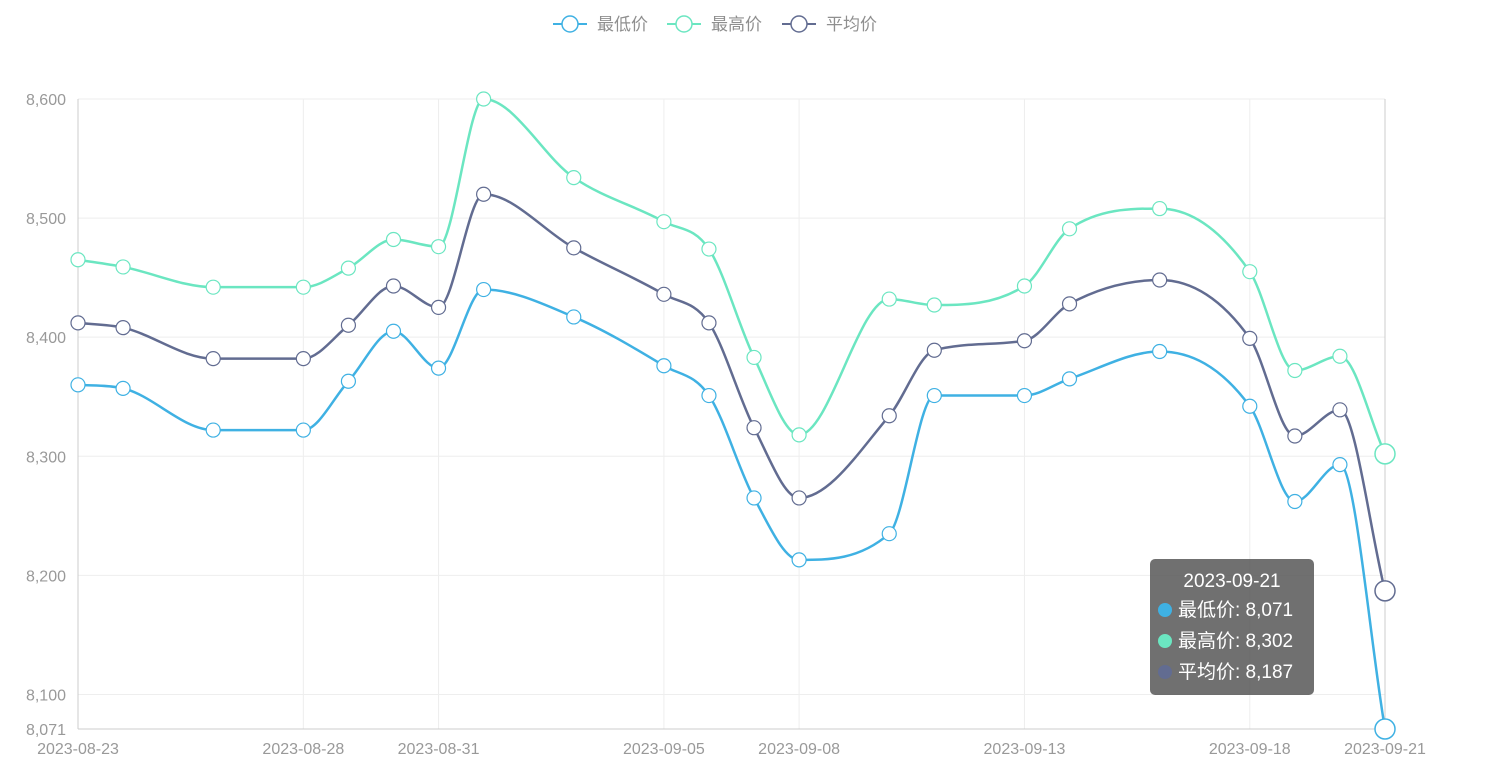 This screenshot has height=770, width=1488. I want to click on legend-item-label: 最高价, so click(736, 24).